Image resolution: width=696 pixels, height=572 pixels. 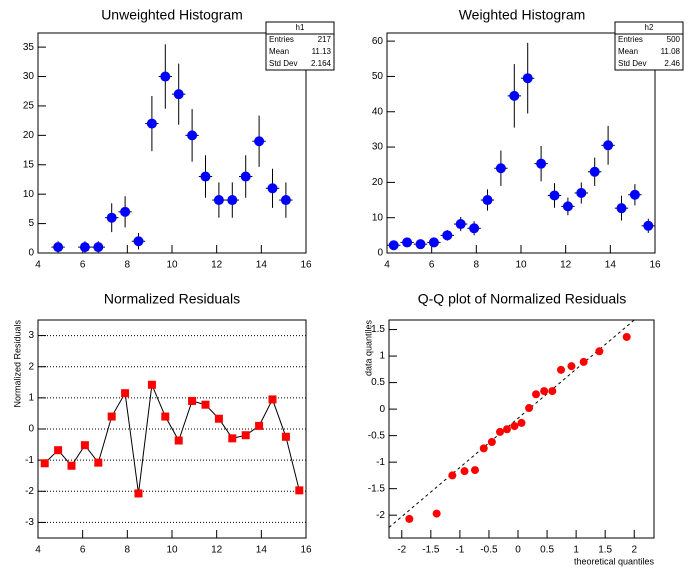 I want to click on y-axis-label: data quantiles, so click(x=368, y=348).